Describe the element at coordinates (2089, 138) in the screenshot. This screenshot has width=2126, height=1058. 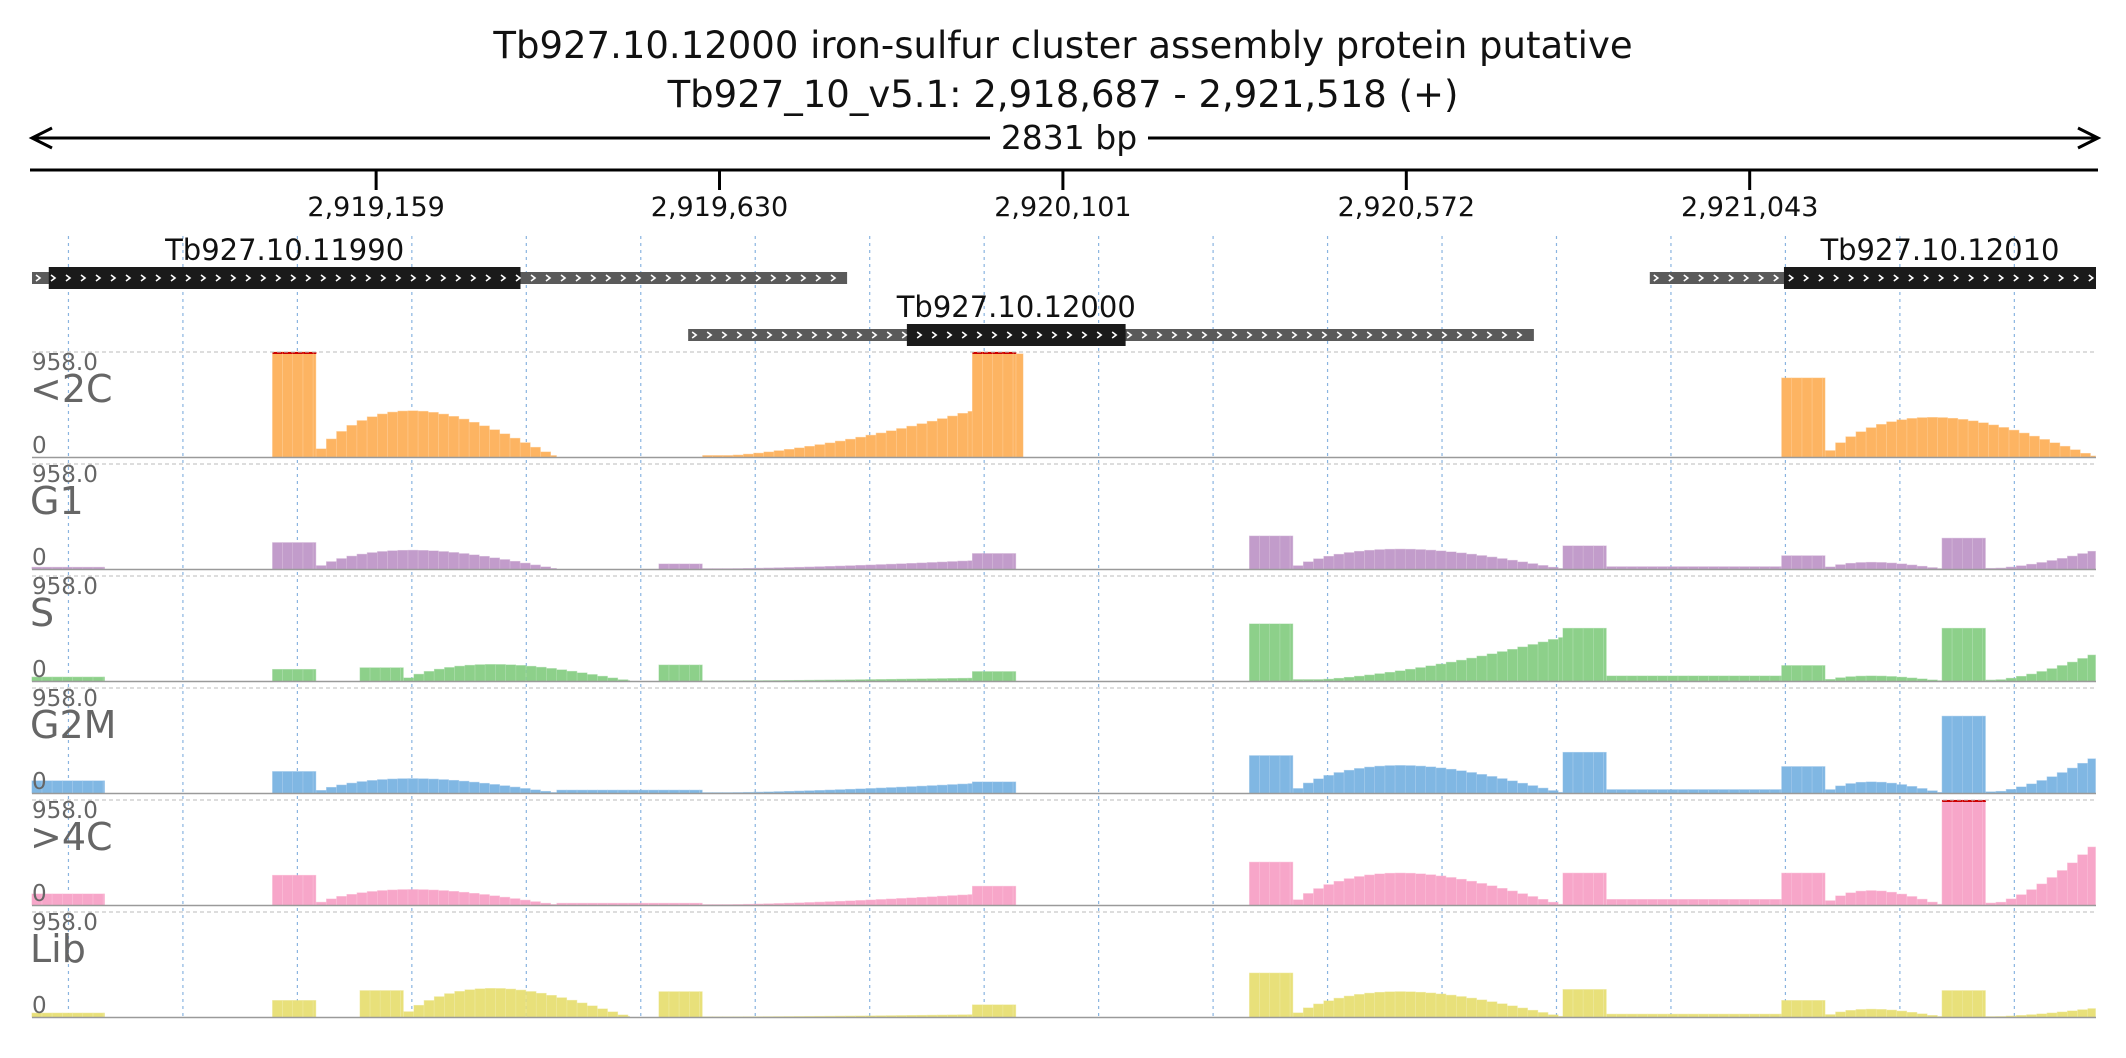
I see `span-arrow-right-head` at that location.